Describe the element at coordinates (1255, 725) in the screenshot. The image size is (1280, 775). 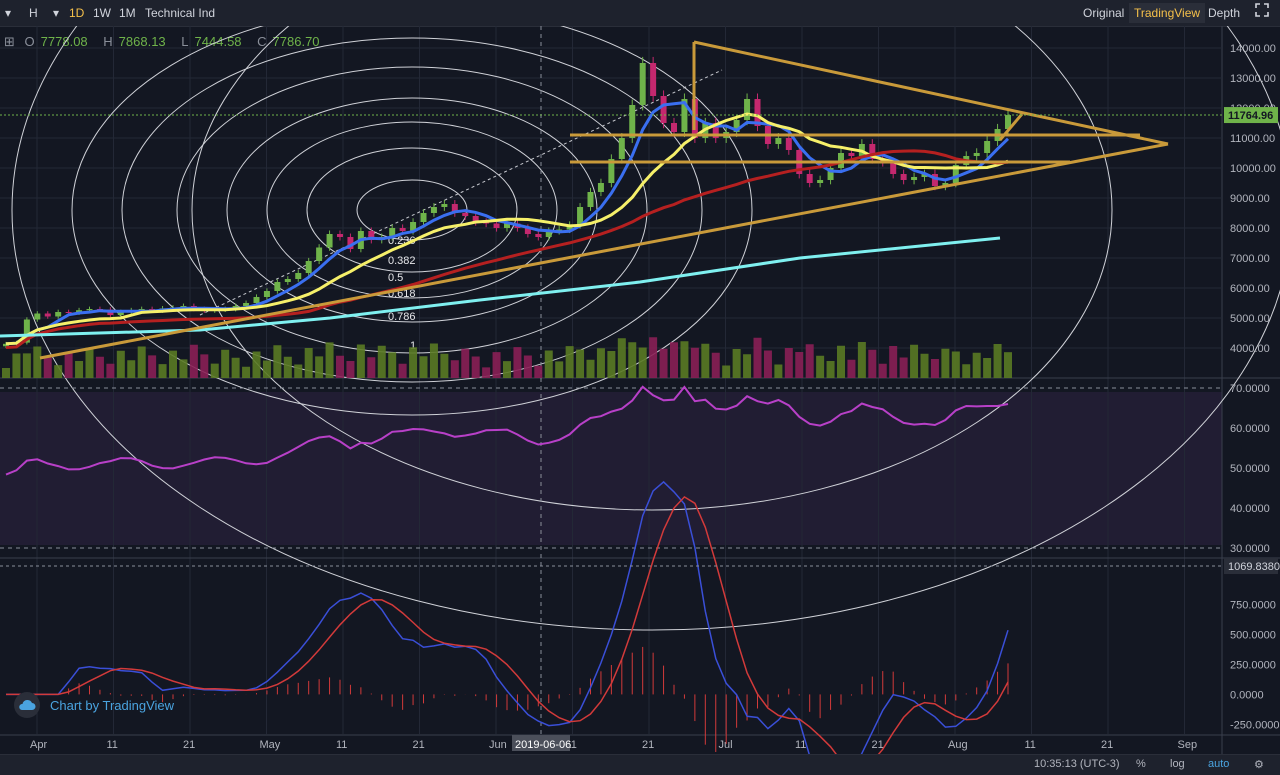
I see `macd-tick-label: -250.0000` at that location.